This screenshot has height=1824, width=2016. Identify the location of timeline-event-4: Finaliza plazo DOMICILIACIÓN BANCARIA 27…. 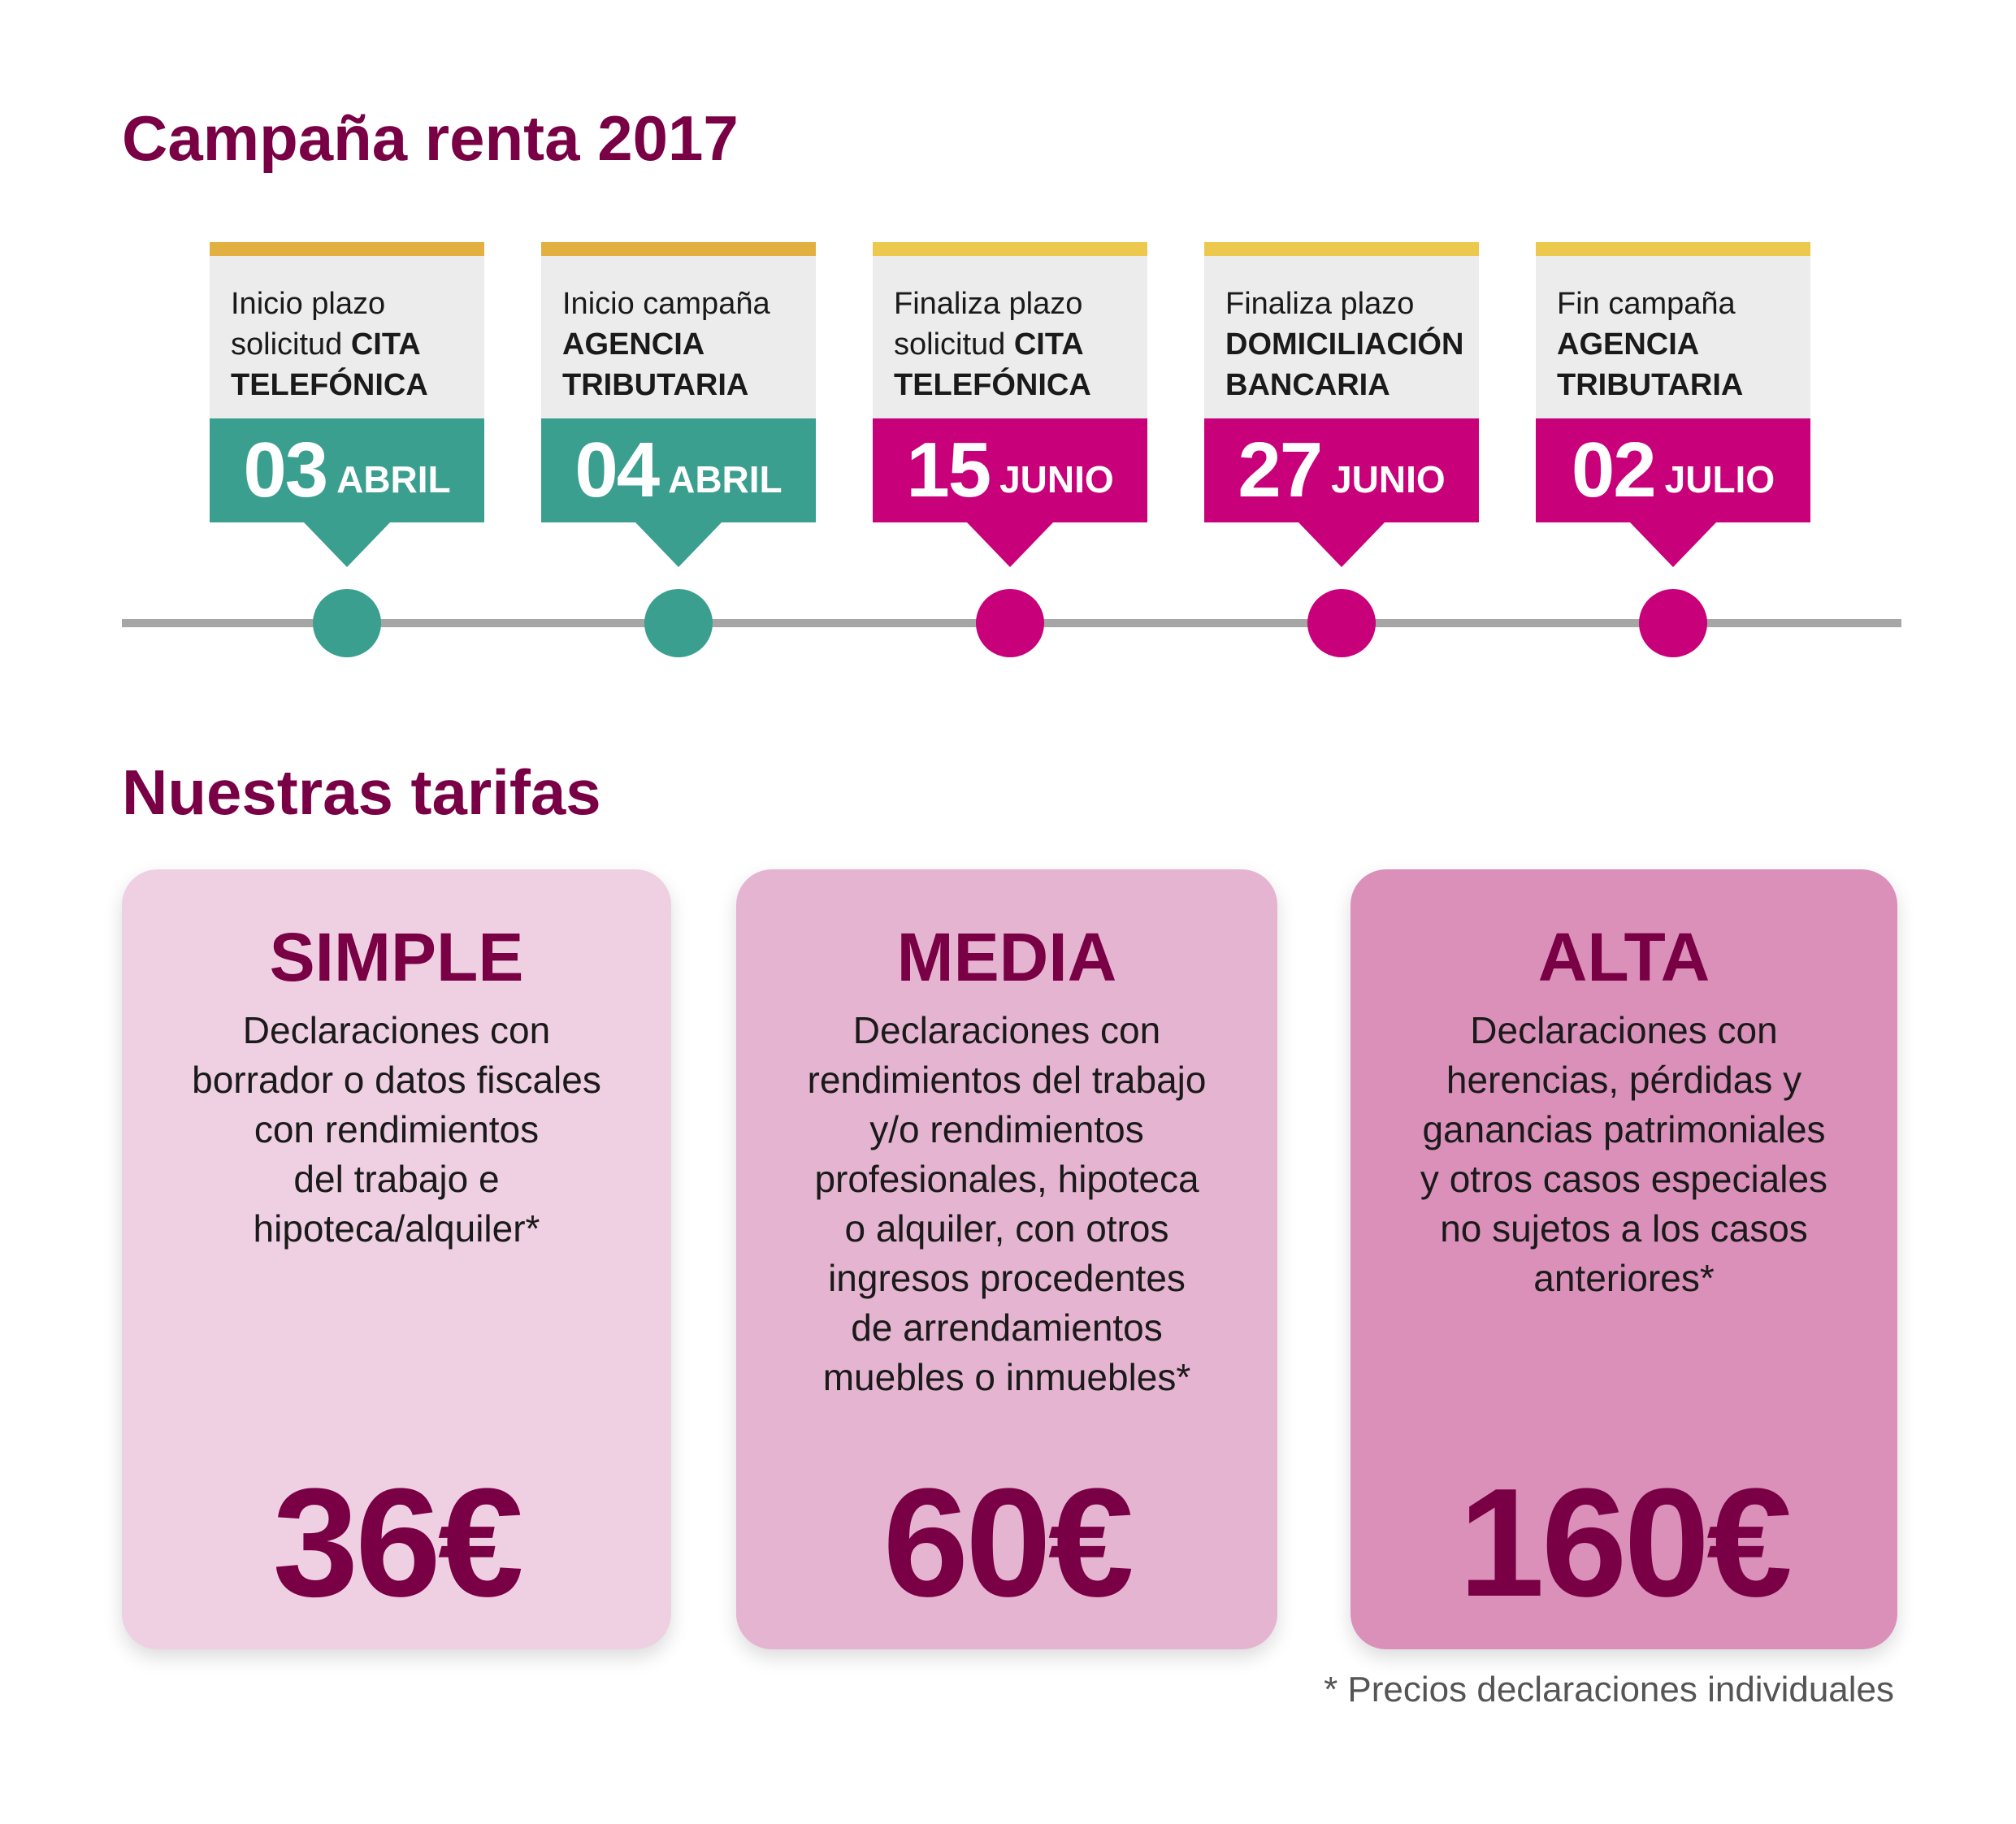
(1341, 450).